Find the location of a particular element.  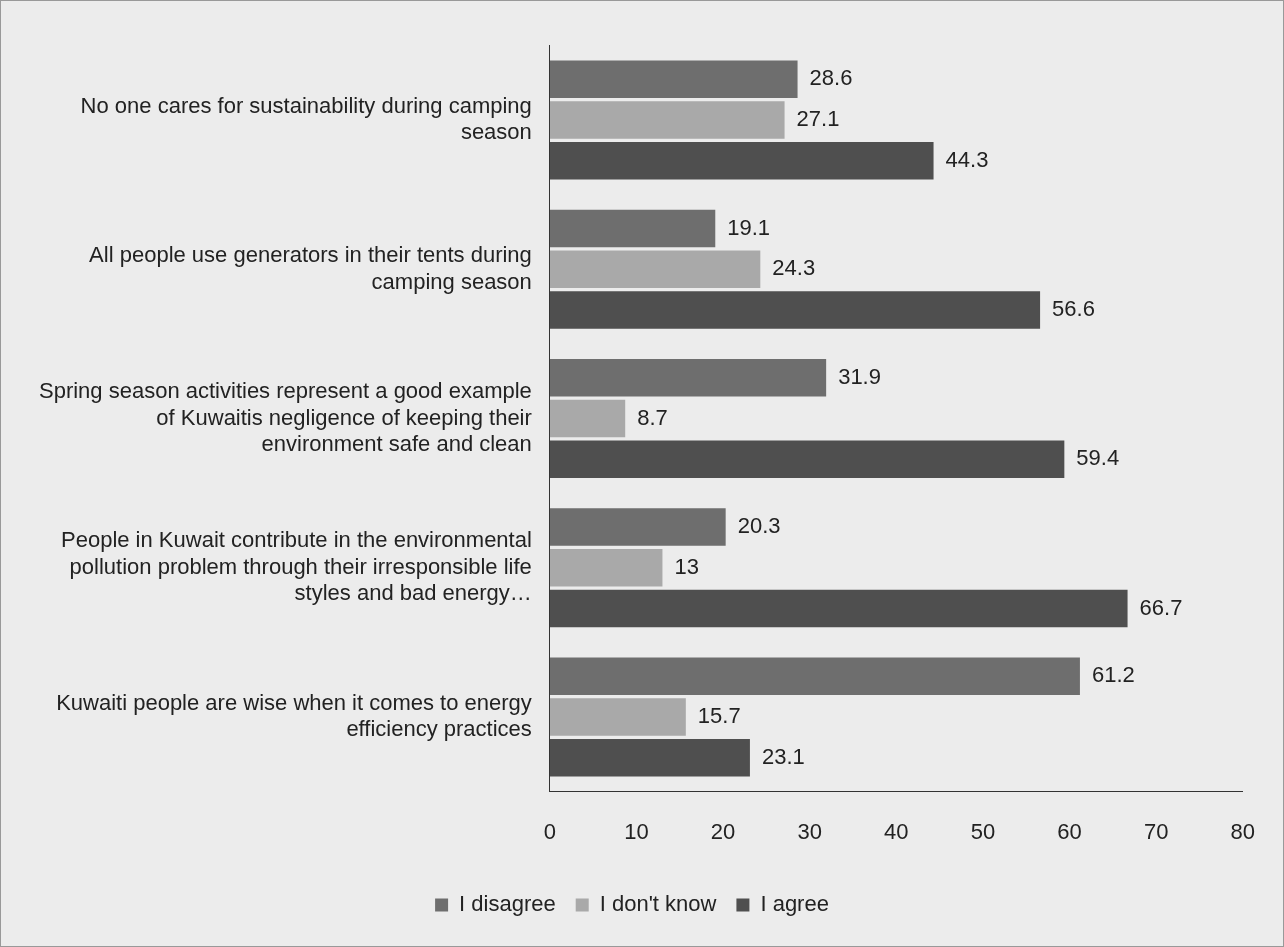

data-label: 23.1 is located at coordinates (783, 756).